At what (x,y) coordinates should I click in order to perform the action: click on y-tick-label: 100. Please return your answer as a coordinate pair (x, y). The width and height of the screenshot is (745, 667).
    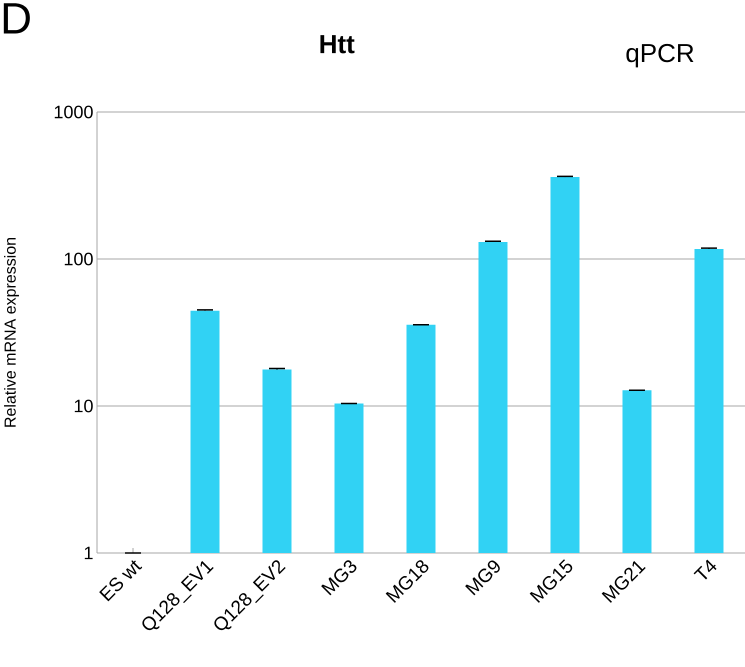
    Looking at the image, I should click on (78, 259).